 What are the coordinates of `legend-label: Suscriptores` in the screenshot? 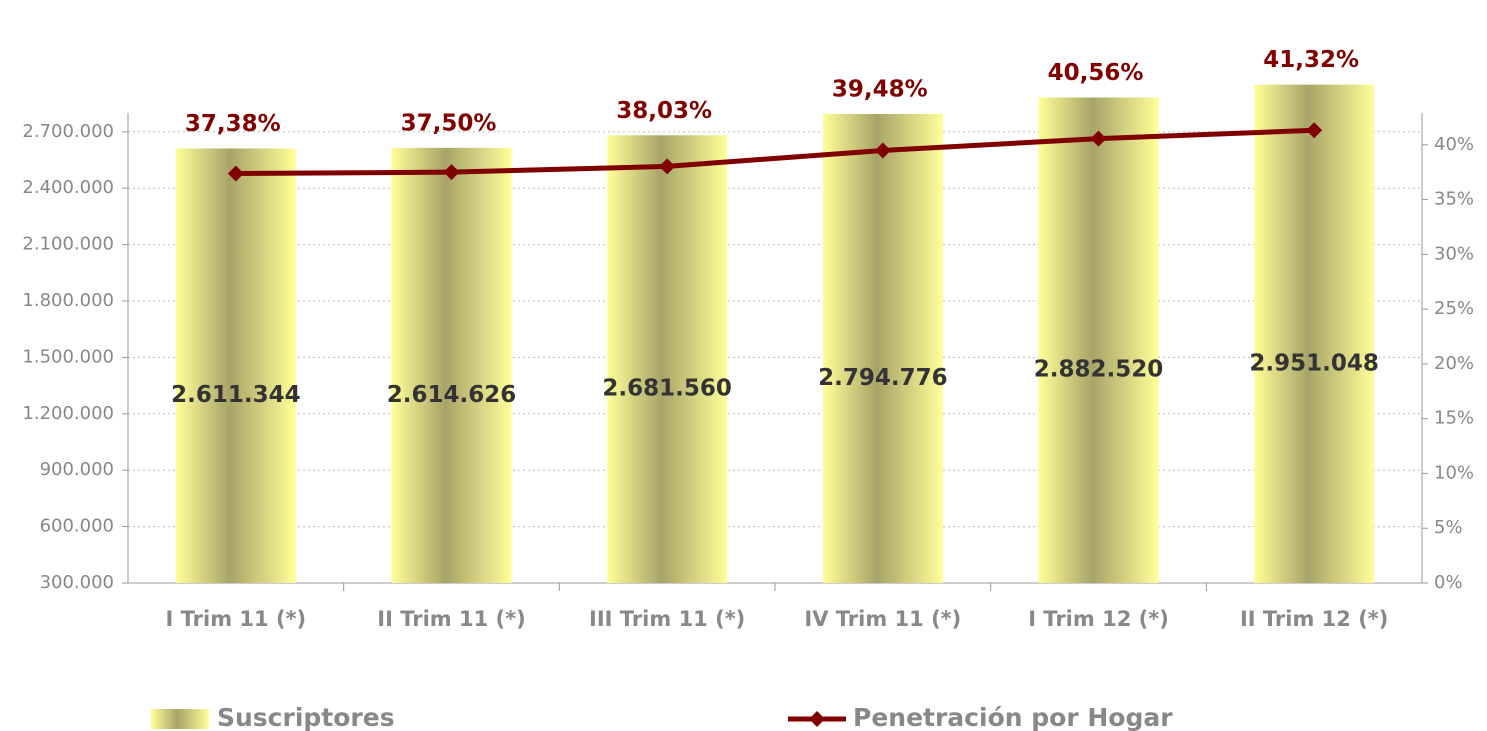 It's located at (306, 717).